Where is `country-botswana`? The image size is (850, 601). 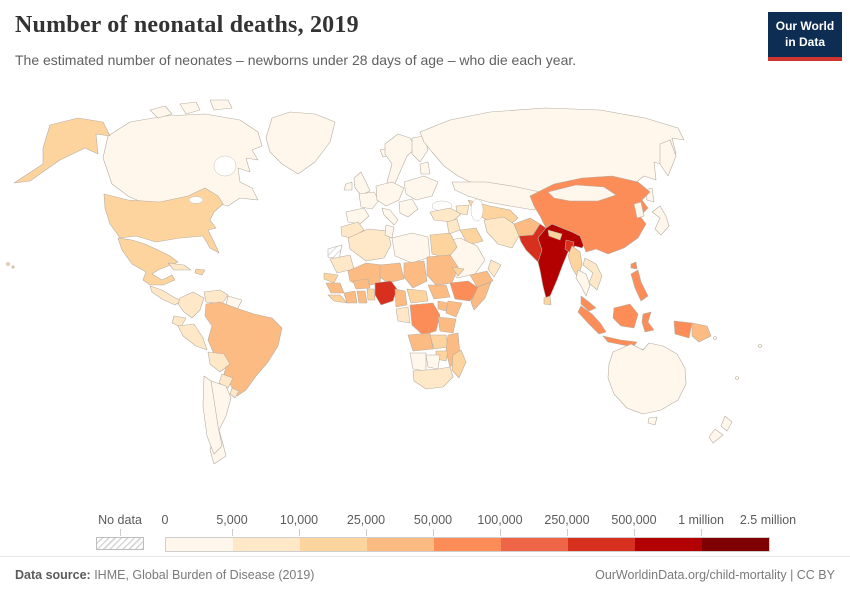
country-botswana is located at coordinates (433, 362).